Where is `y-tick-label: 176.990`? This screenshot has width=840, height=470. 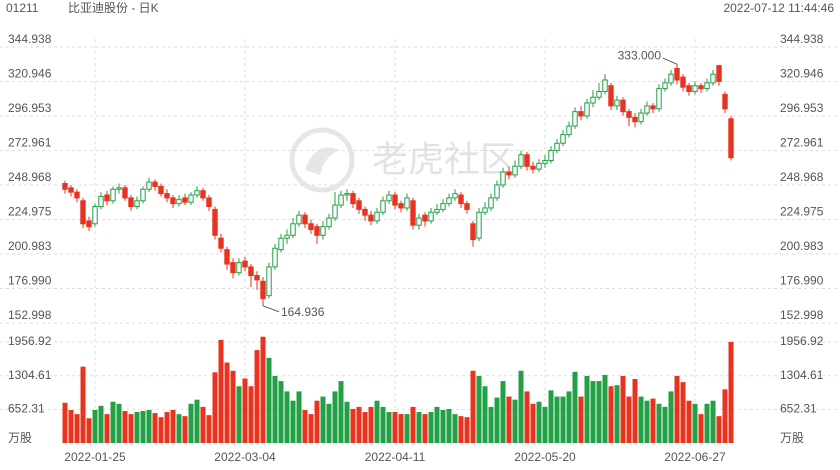 y-tick-label: 176.990 is located at coordinates (30, 281).